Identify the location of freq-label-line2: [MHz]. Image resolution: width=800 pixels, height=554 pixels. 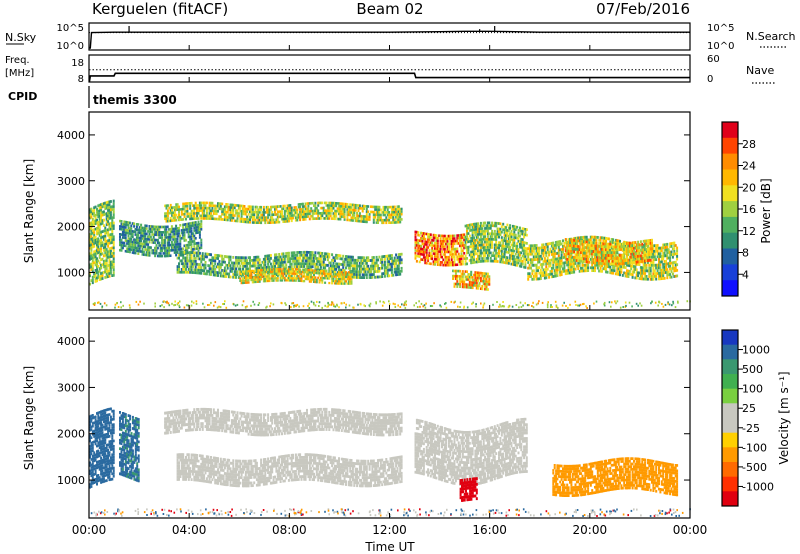
(19, 73).